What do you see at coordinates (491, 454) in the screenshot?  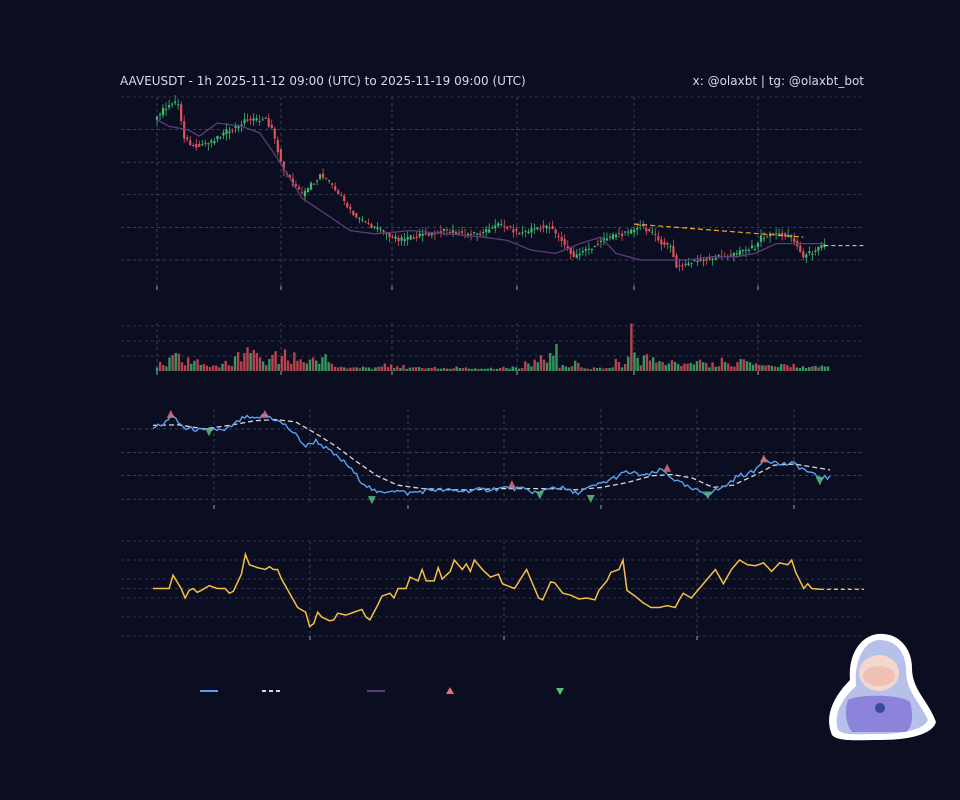 I see `cvd-sma-line` at bounding box center [491, 454].